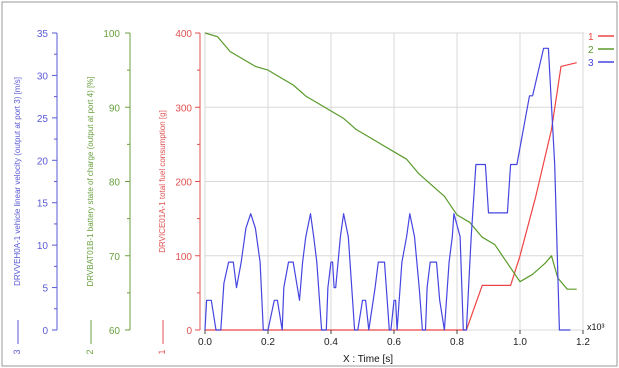 The width and height of the screenshot is (619, 368). Describe the element at coordinates (457, 342) in the screenshot. I see `x-tick-label: 0.8` at that location.